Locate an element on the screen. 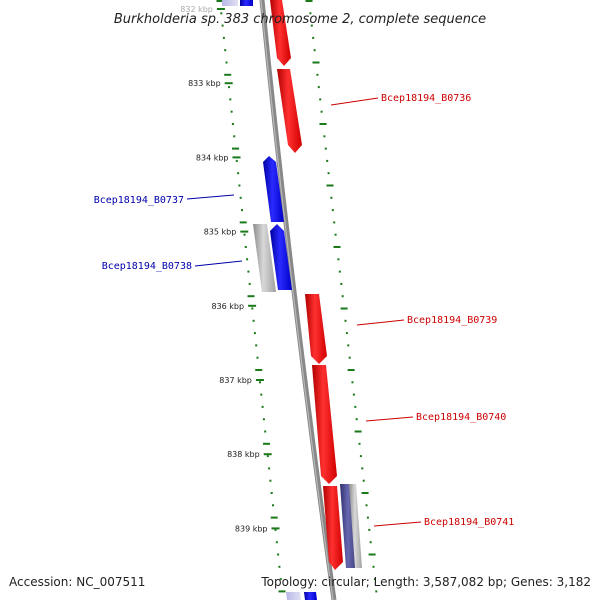 This screenshot has width=600, height=600. cds-Bcep18194_B0737 is located at coordinates (273, 189).